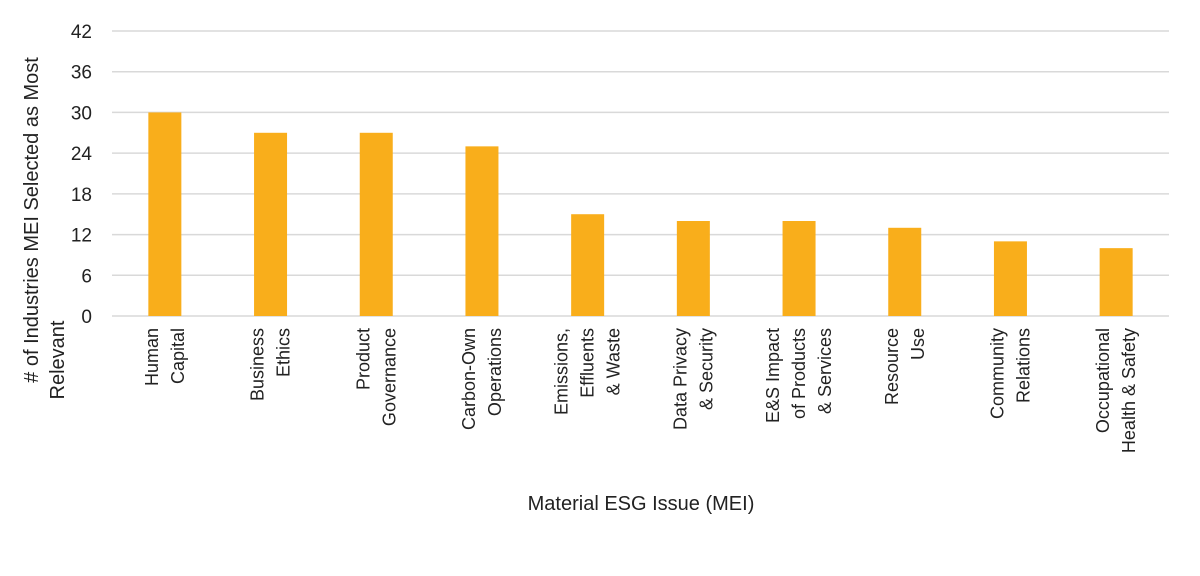  Describe the element at coordinates (81, 32) in the screenshot. I see `y-tick-label: 42` at that location.